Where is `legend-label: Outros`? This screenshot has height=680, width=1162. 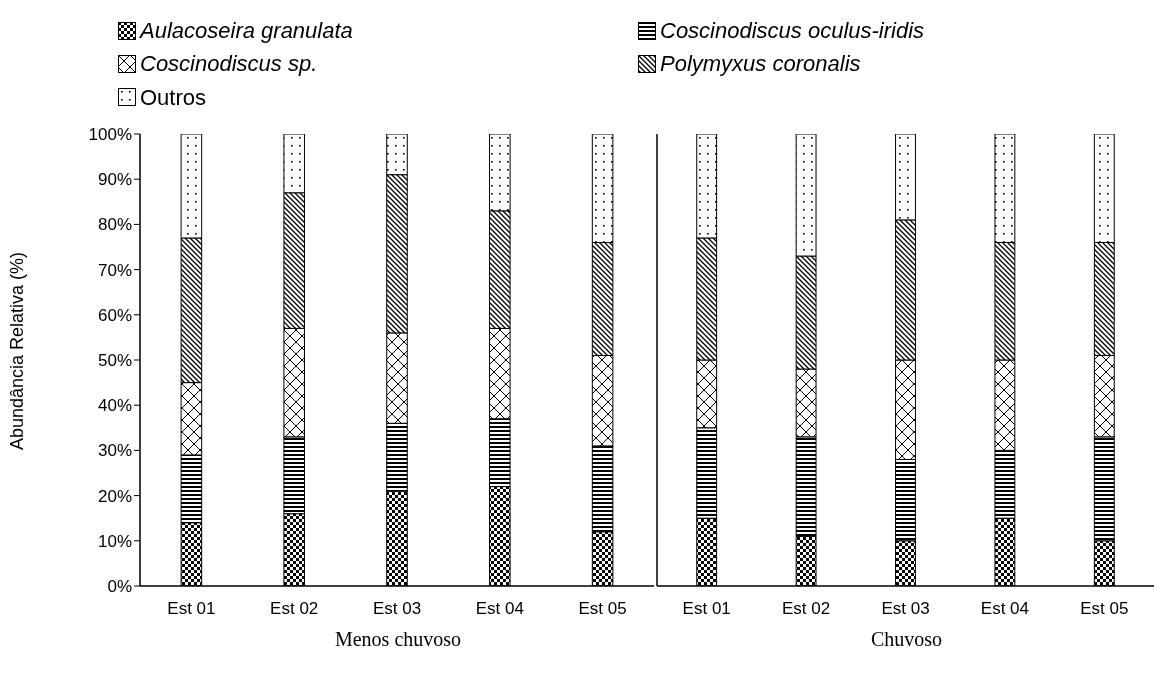
legend-label: Outros is located at coordinates (173, 97).